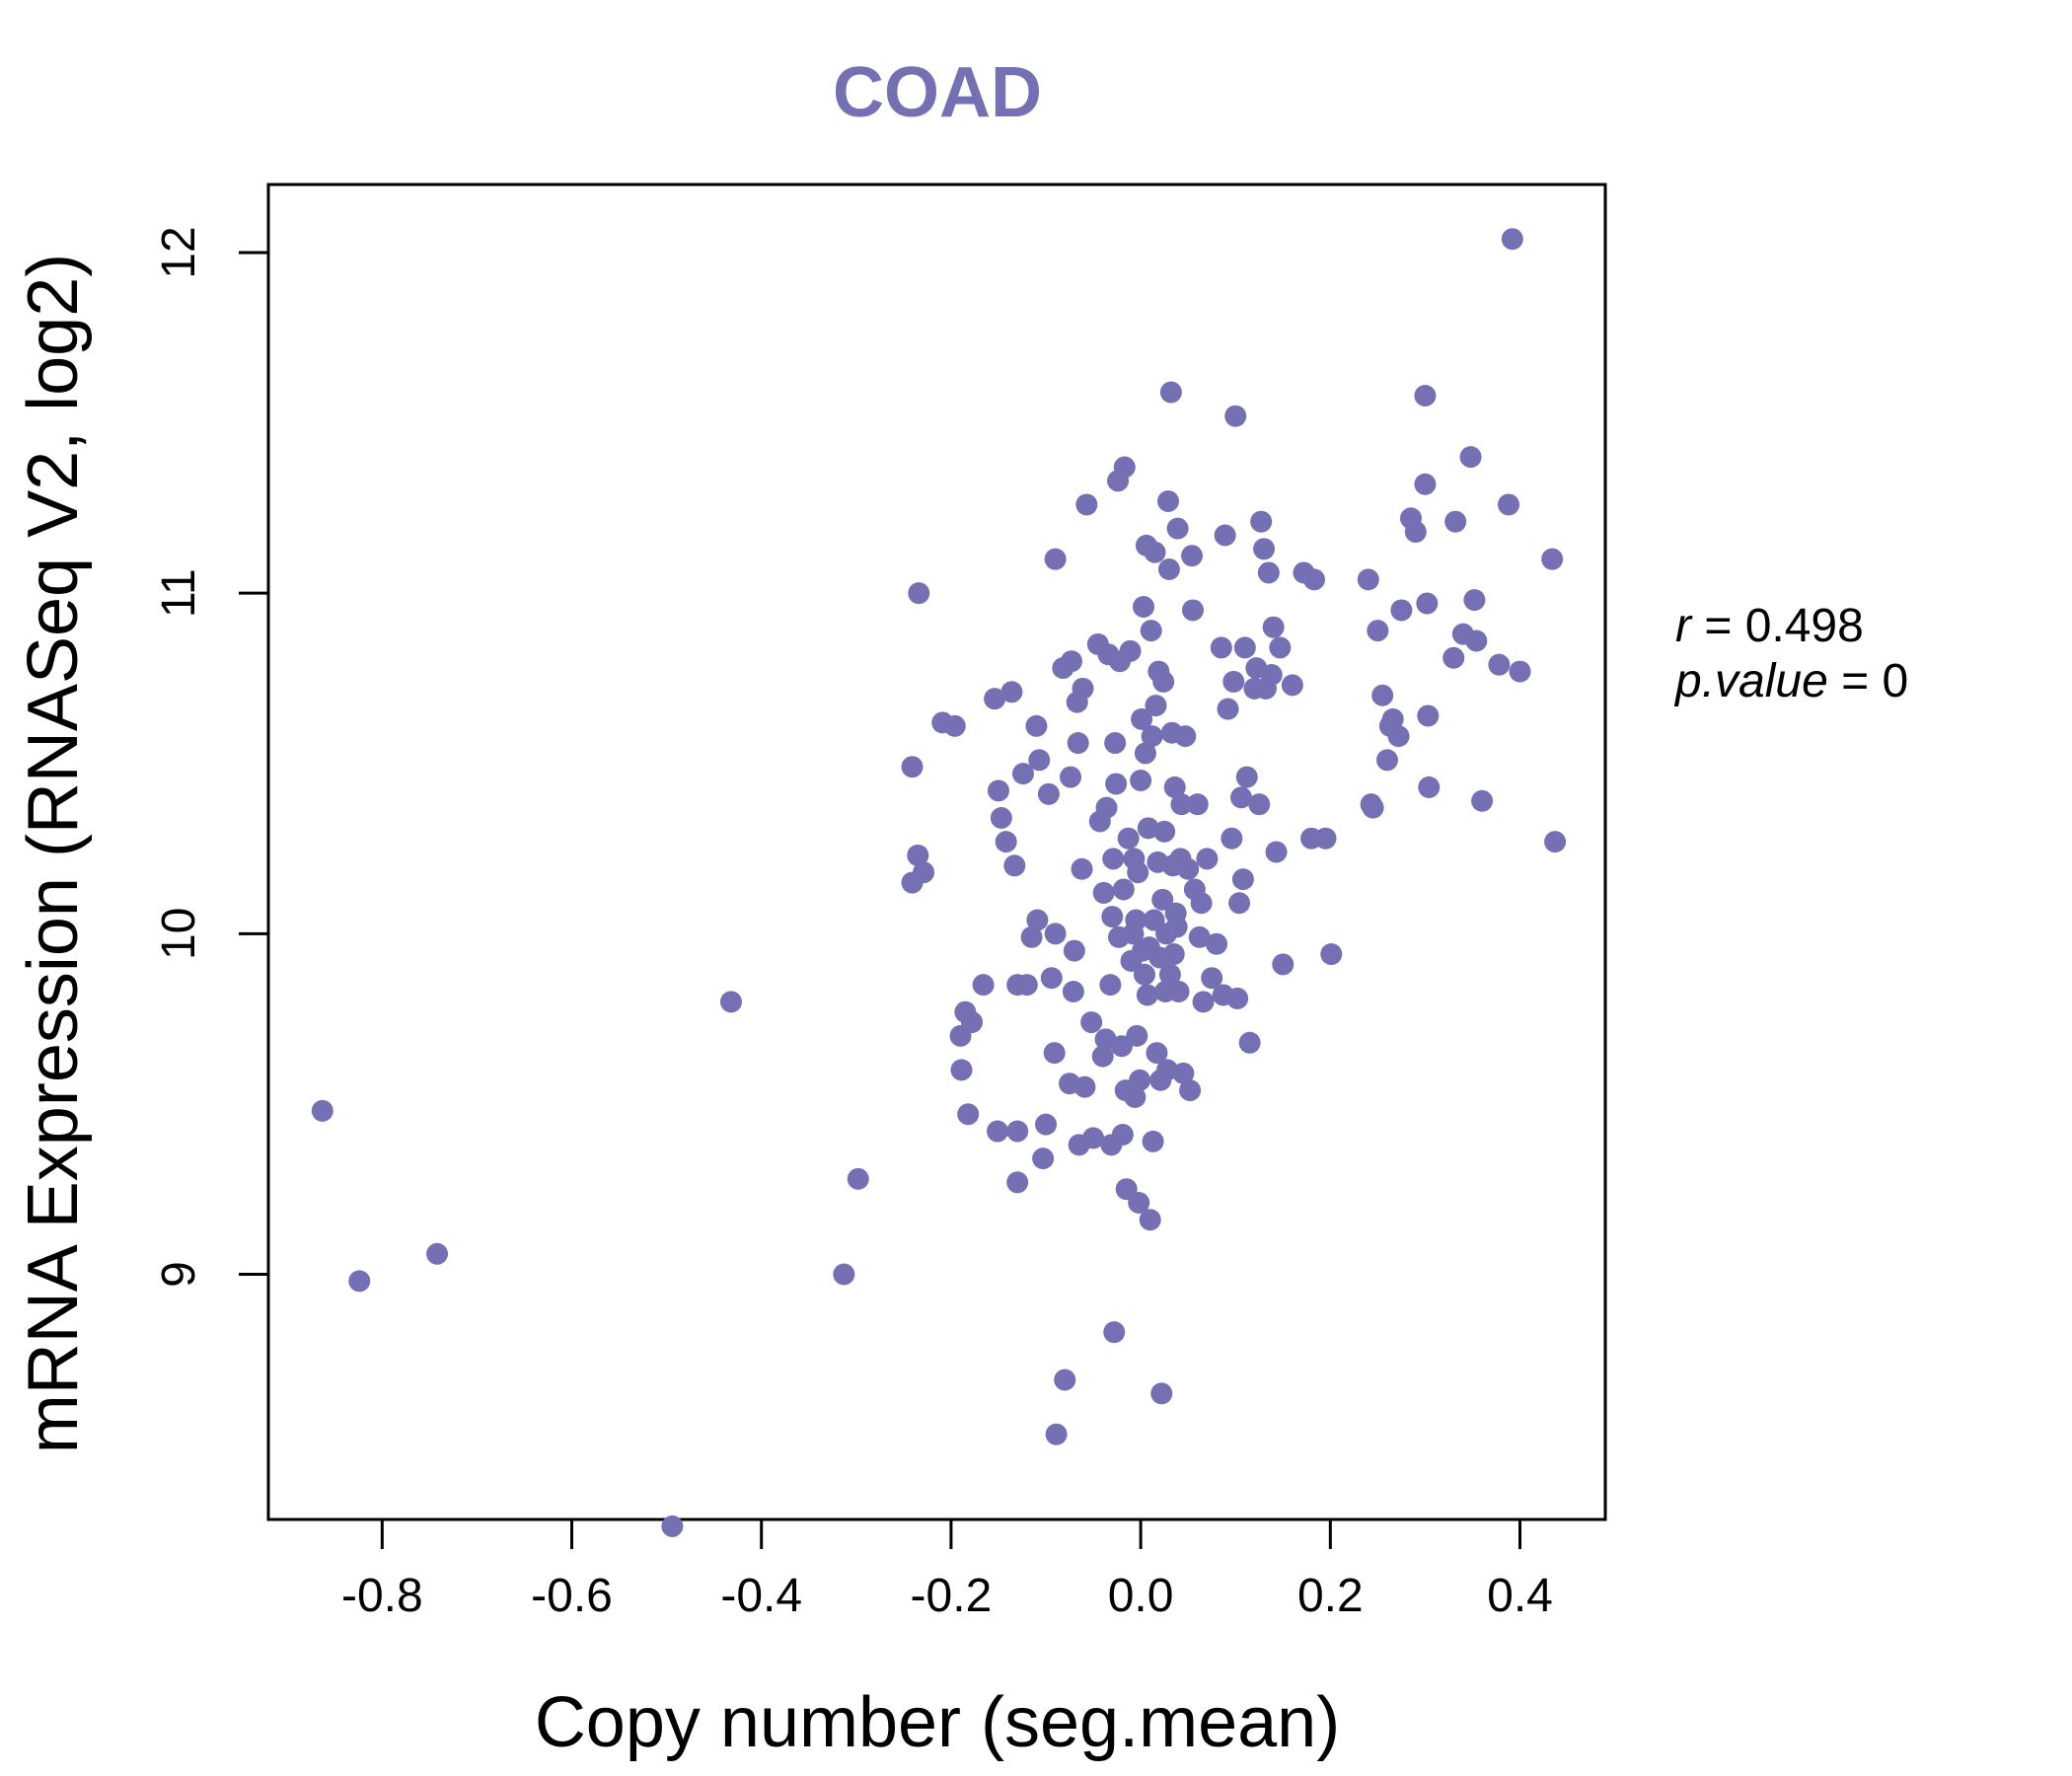 This screenshot has width=2072, height=1776. What do you see at coordinates (211, 757) in the screenshot?
I see `y-axis: 9 10 11 12` at bounding box center [211, 757].